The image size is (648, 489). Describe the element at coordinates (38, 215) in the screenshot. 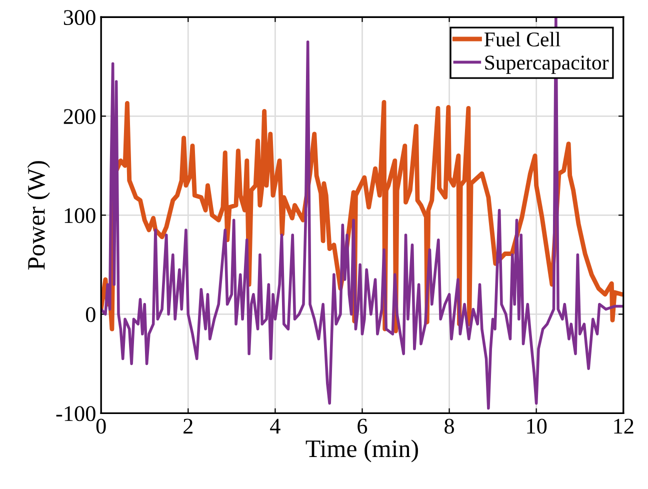

I see `y-axis-title: Power (W)` at that location.